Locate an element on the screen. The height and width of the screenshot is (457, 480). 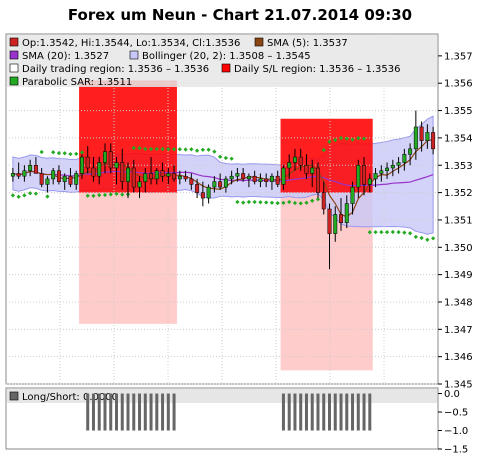
y-tick-label: 1.353 is located at coordinates (458, 166).